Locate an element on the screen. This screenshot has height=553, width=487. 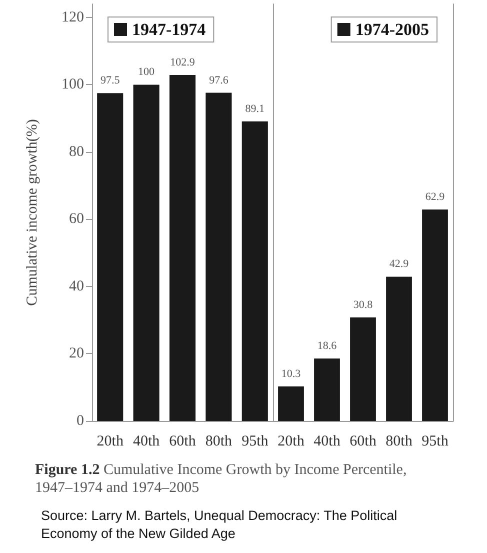
data-label: 10.3 is located at coordinates (291, 374).